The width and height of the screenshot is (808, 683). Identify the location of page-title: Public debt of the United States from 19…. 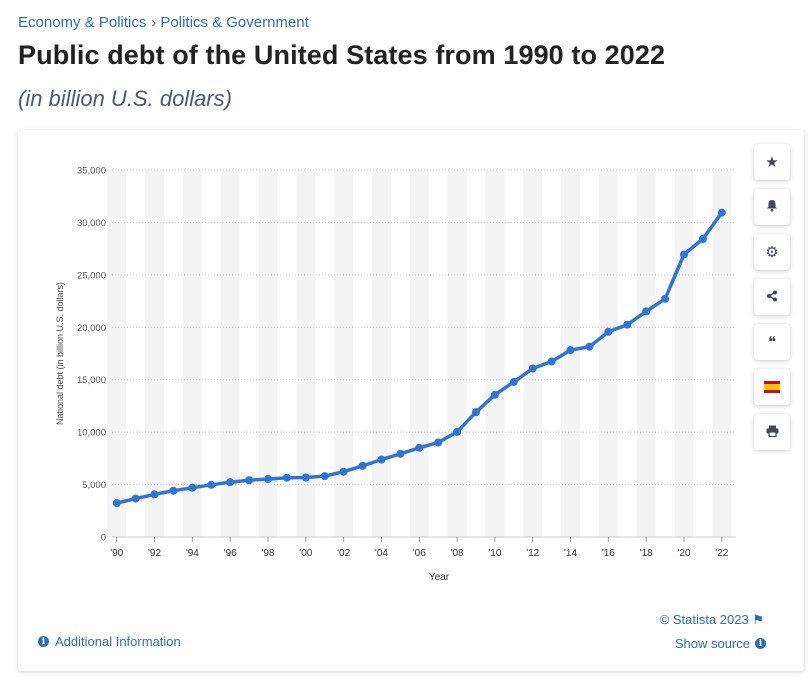
(342, 55).